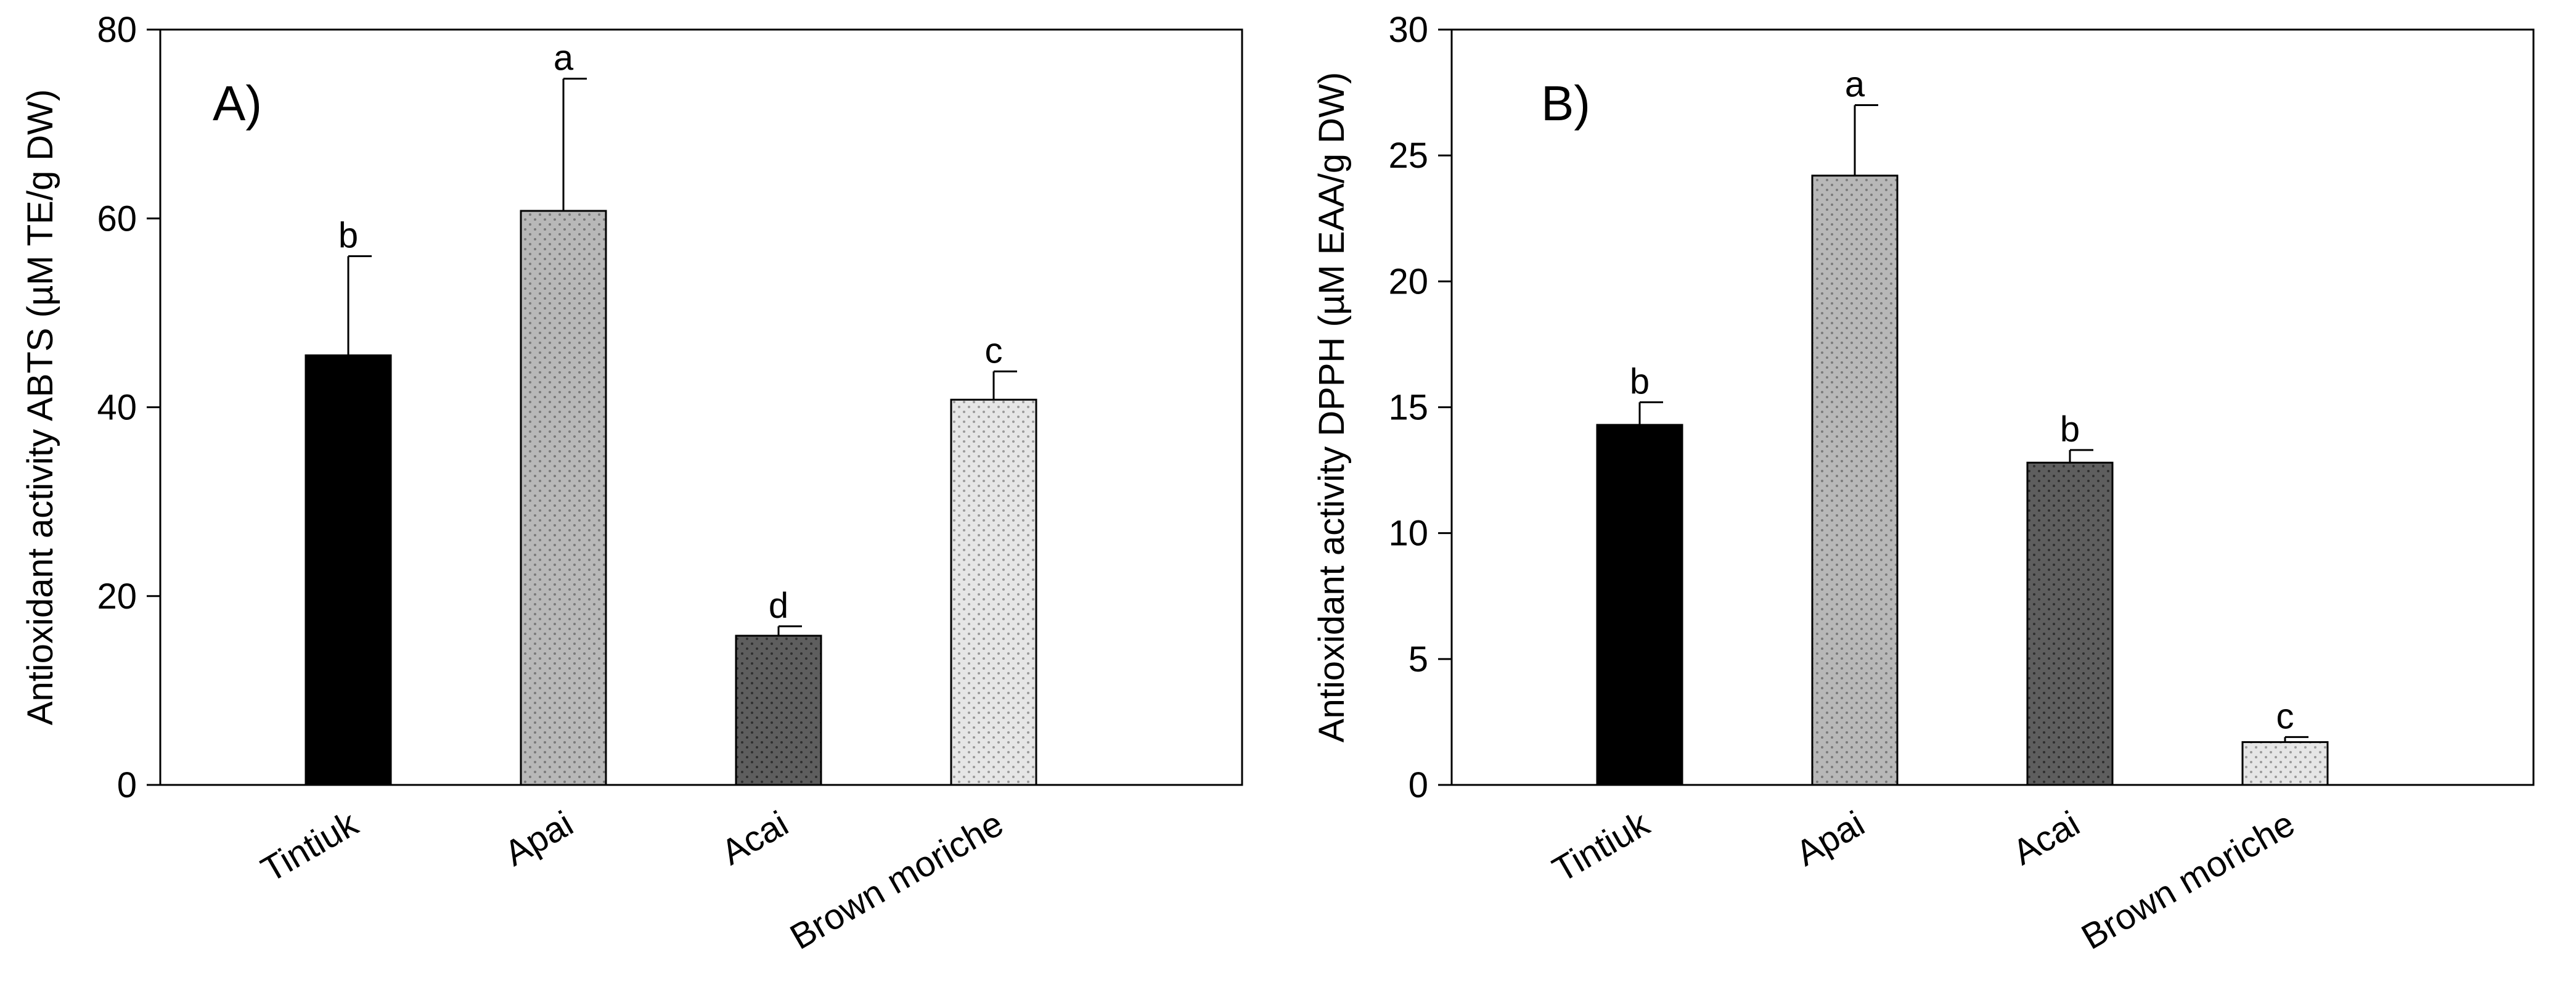 Image resolution: width=2576 pixels, height=989 pixels. Describe the element at coordinates (1332, 407) in the screenshot. I see `y-axis-title: Antioxidant activity DPPH (µM EAA/g DW)` at that location.